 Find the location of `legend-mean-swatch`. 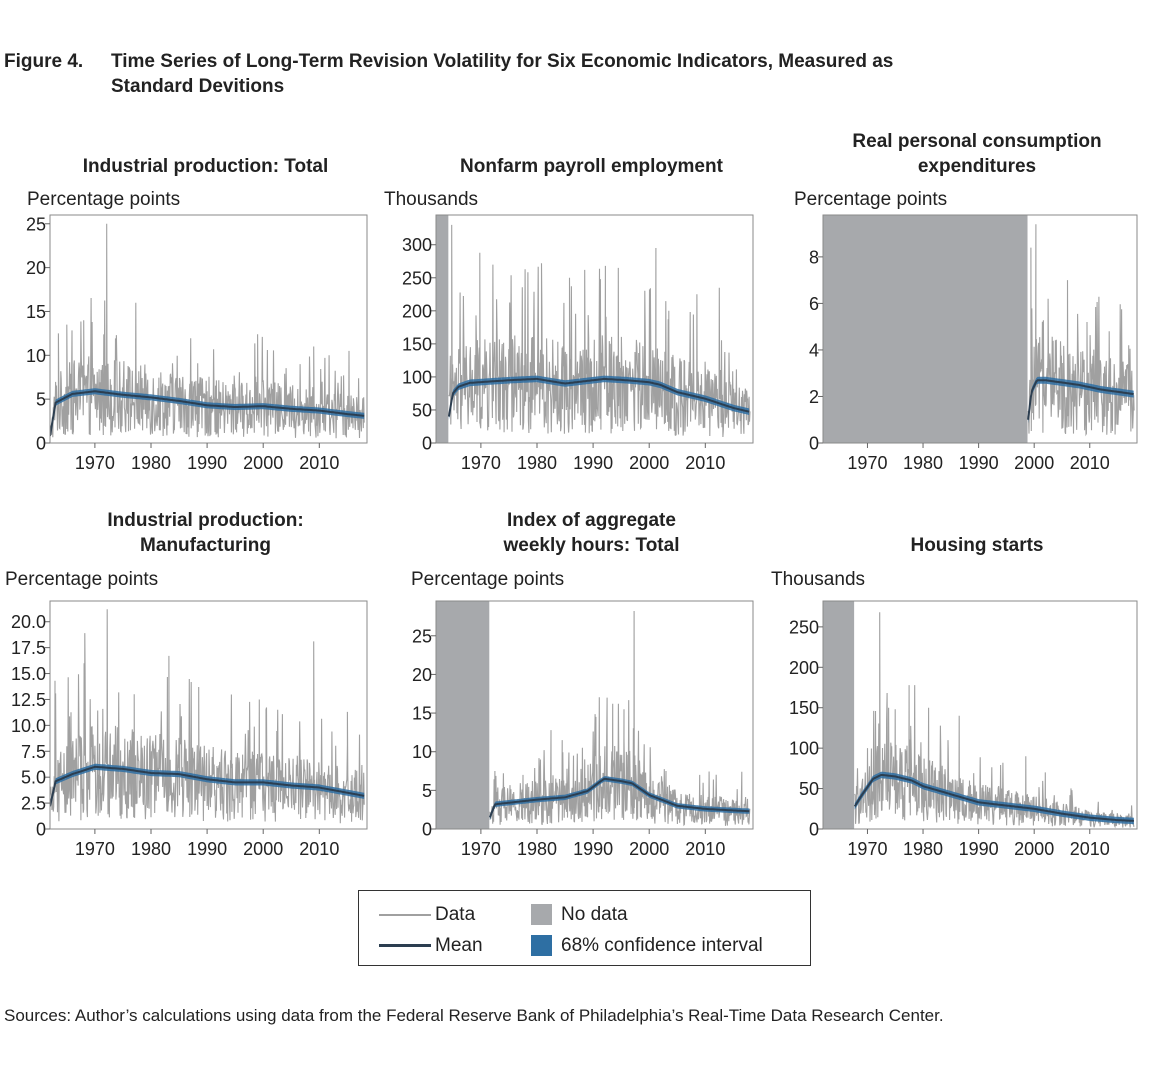

legend-mean-swatch is located at coordinates (405, 945).